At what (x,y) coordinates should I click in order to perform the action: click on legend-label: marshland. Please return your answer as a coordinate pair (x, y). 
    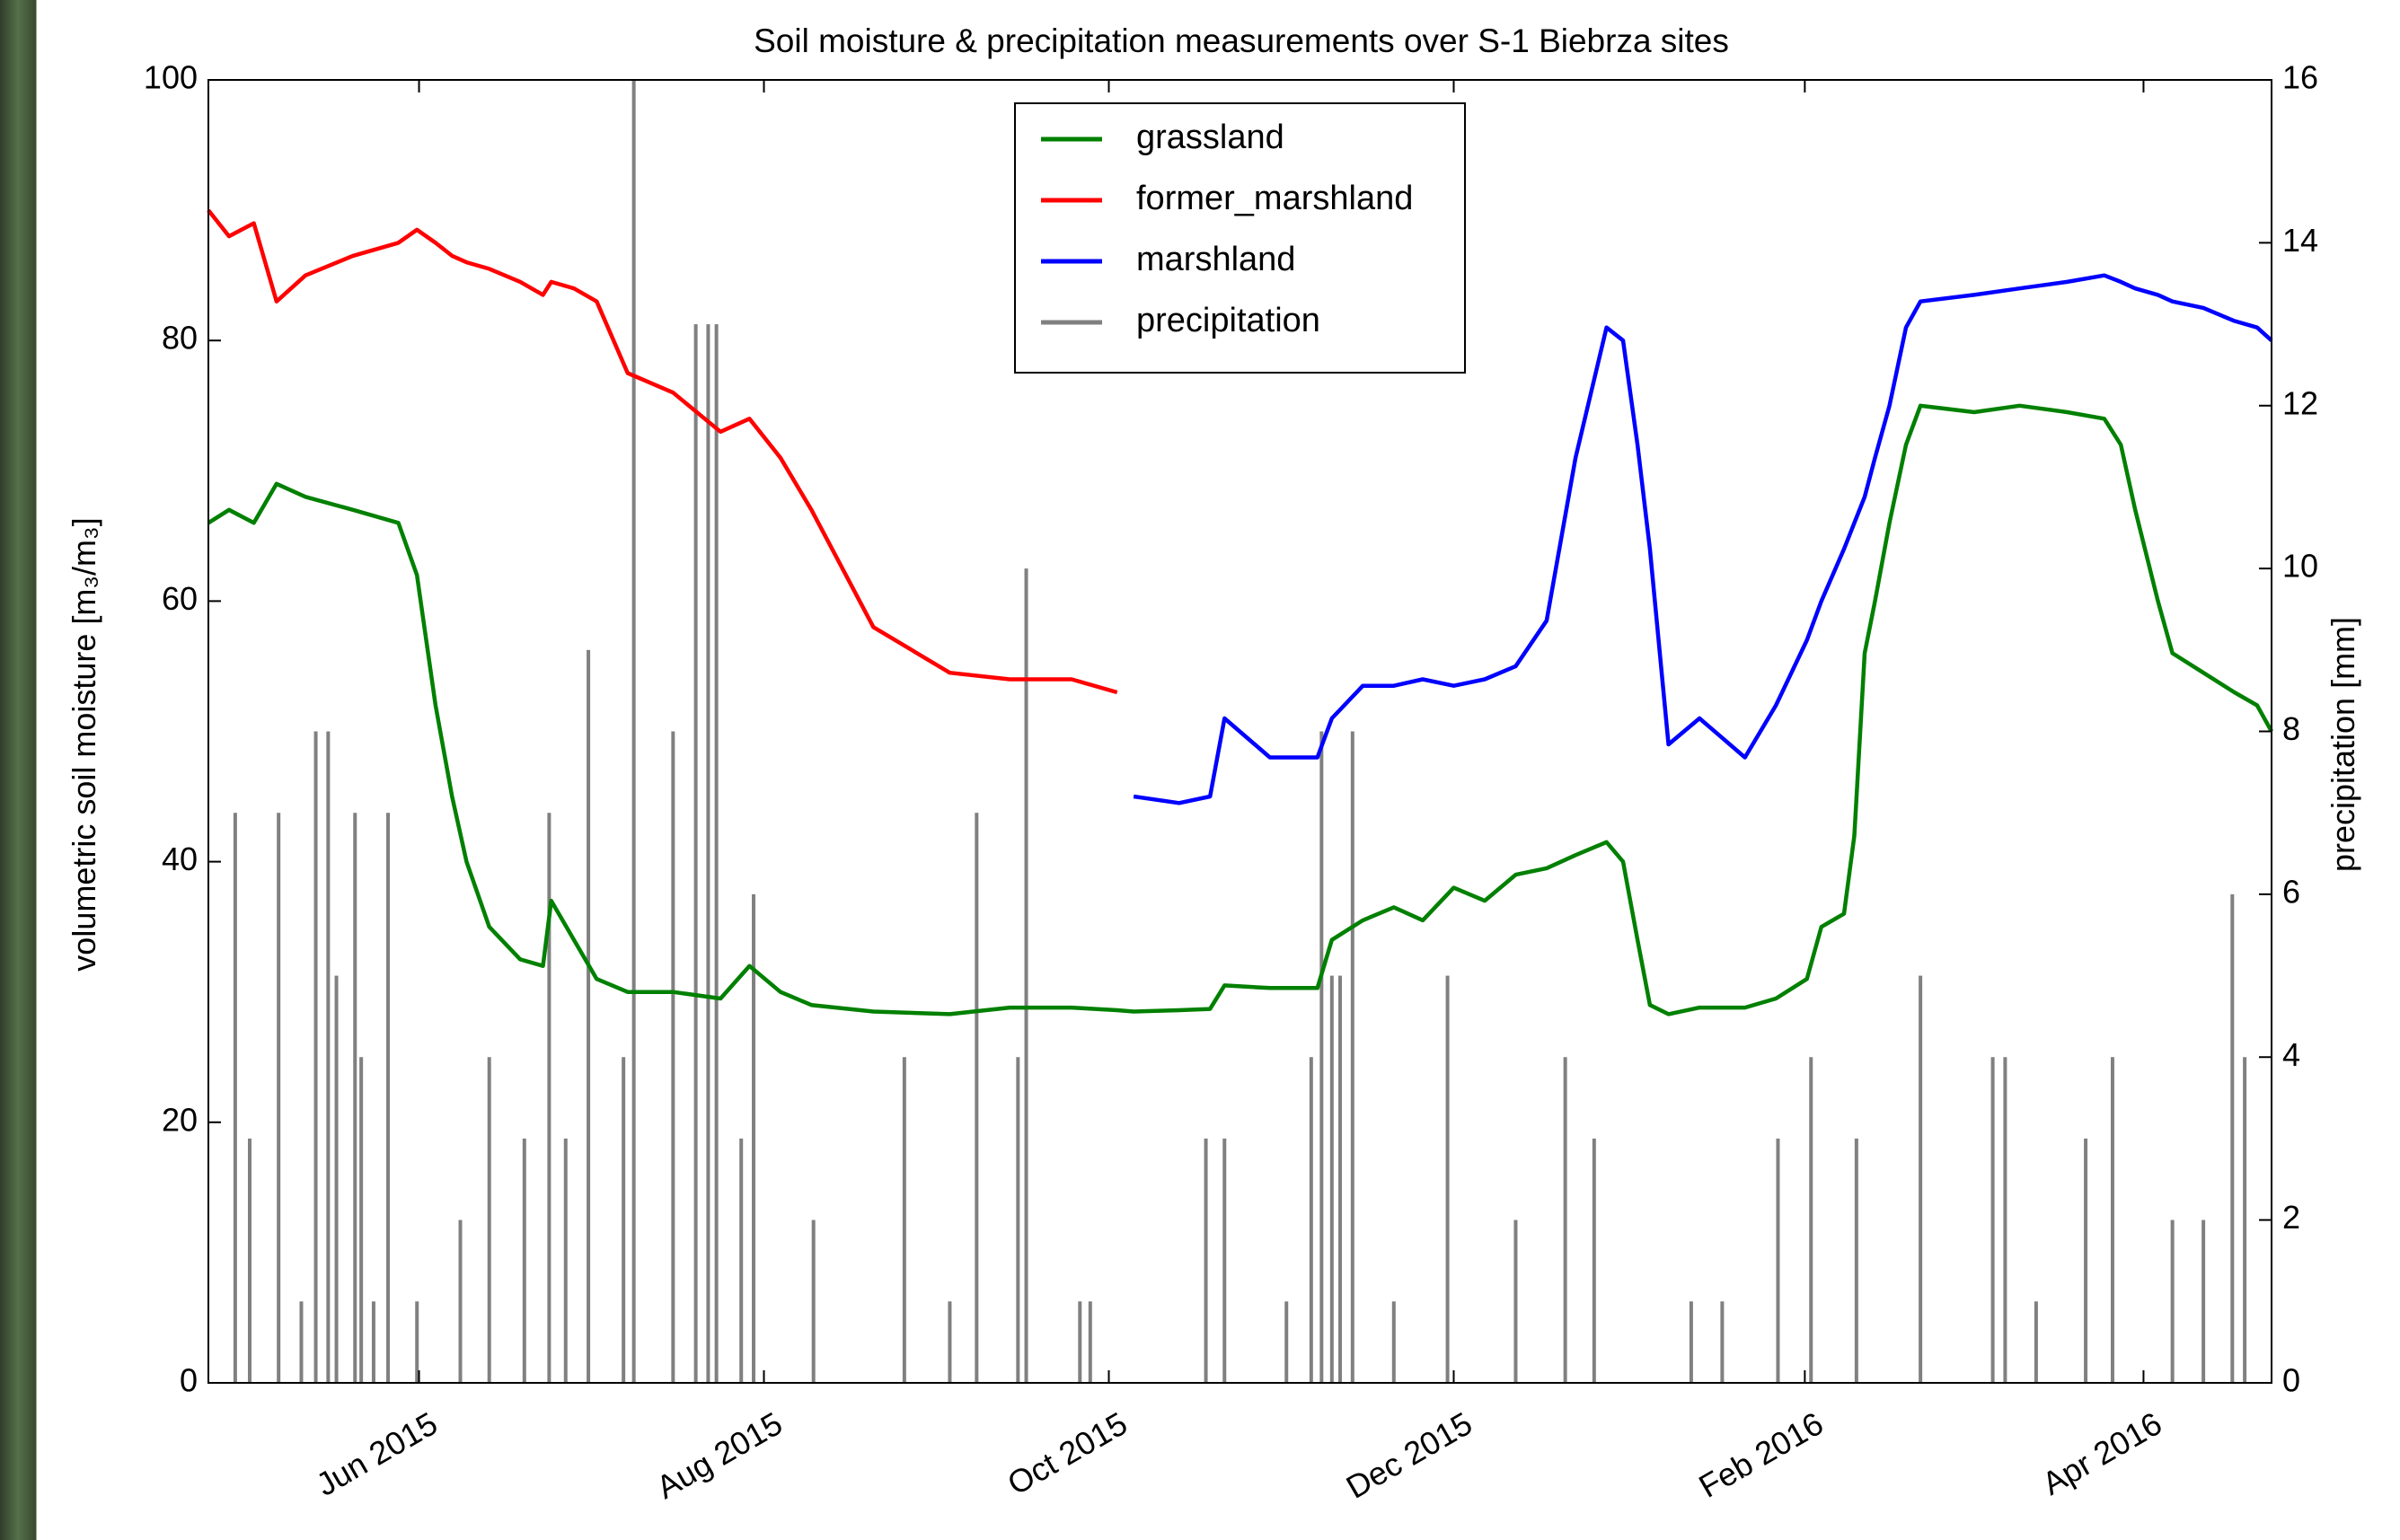
    Looking at the image, I should click on (1215, 259).